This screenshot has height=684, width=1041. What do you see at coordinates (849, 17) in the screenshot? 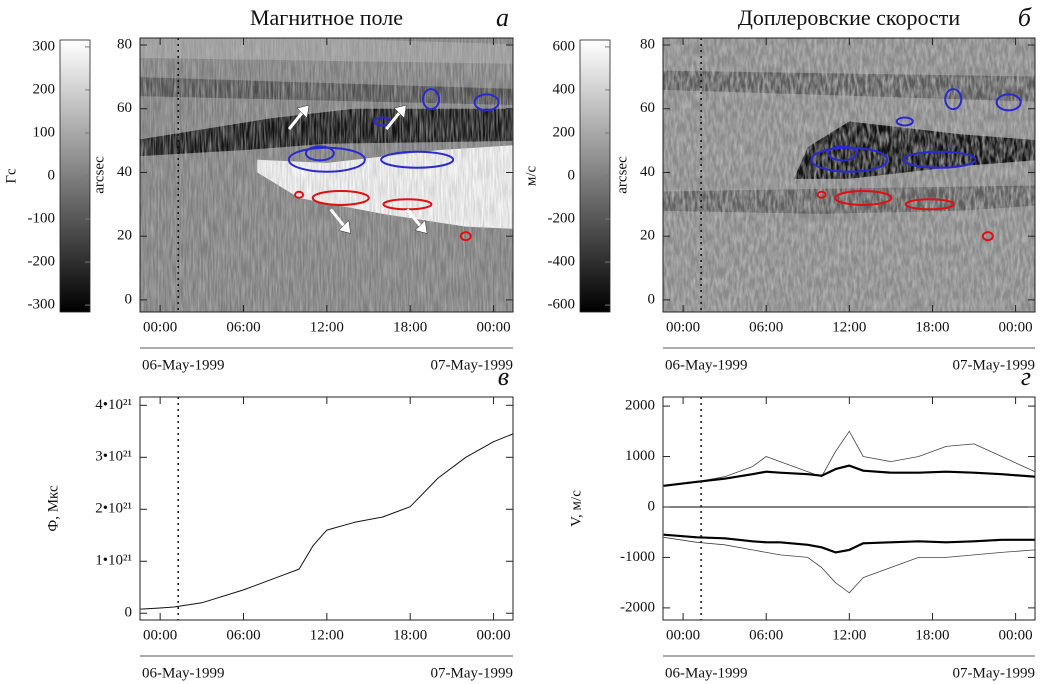
I see `panel-title: Доплеровские скорости` at bounding box center [849, 17].